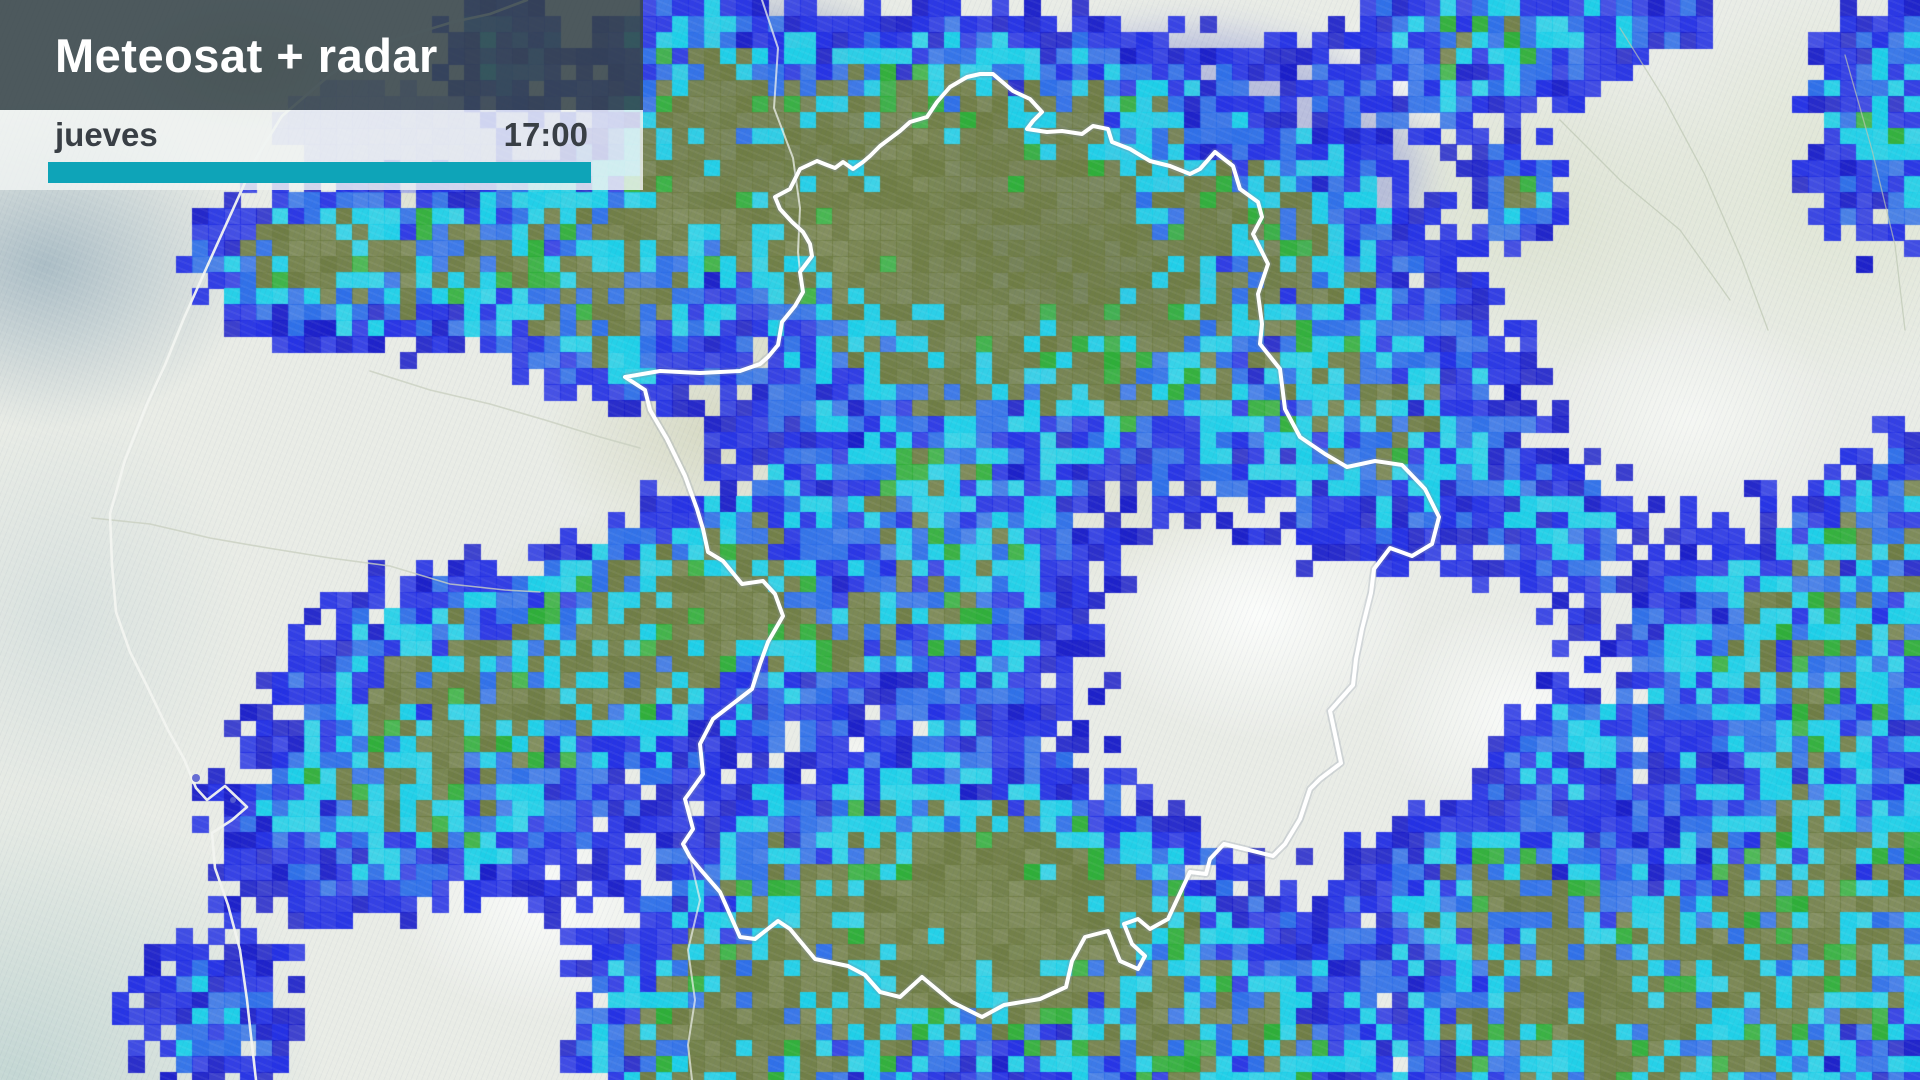 The image size is (1920, 1080). Describe the element at coordinates (545, 134) in the screenshot. I see `time-label: 17:00` at that location.